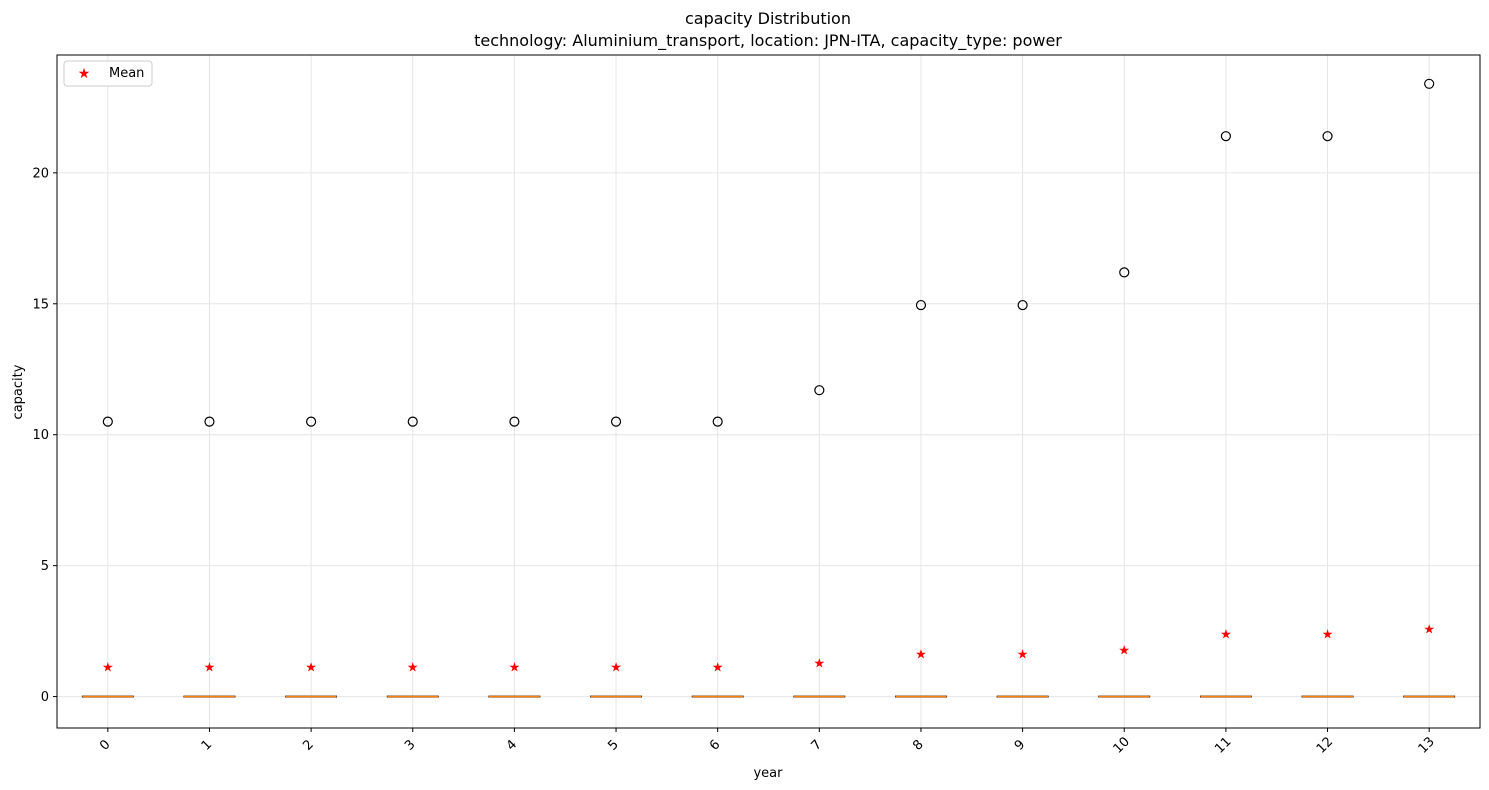 Image resolution: width=1489 pixels, height=790 pixels. I want to click on x-tick-label: 12, so click(1325, 745).